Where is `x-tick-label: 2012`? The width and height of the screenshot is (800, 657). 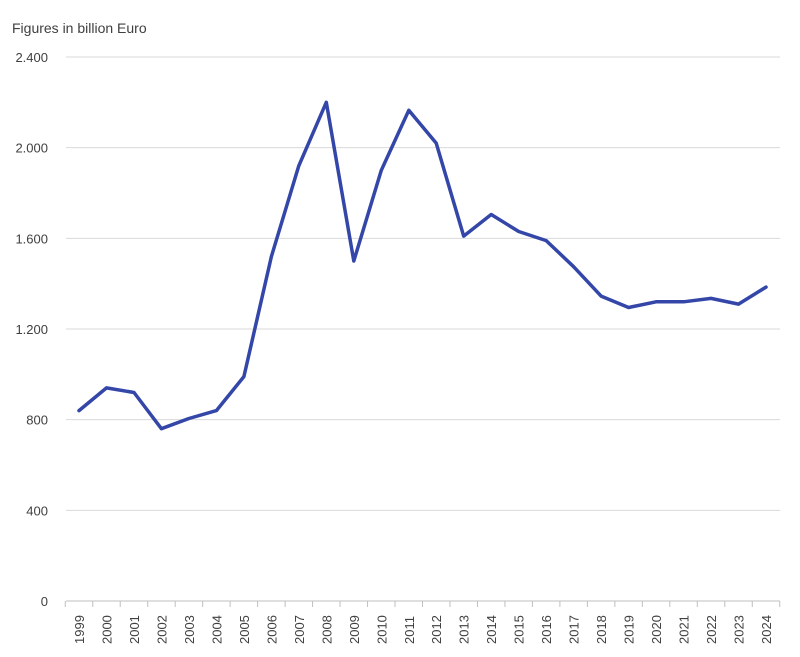
x-tick-label: 2012 is located at coordinates (436, 629).